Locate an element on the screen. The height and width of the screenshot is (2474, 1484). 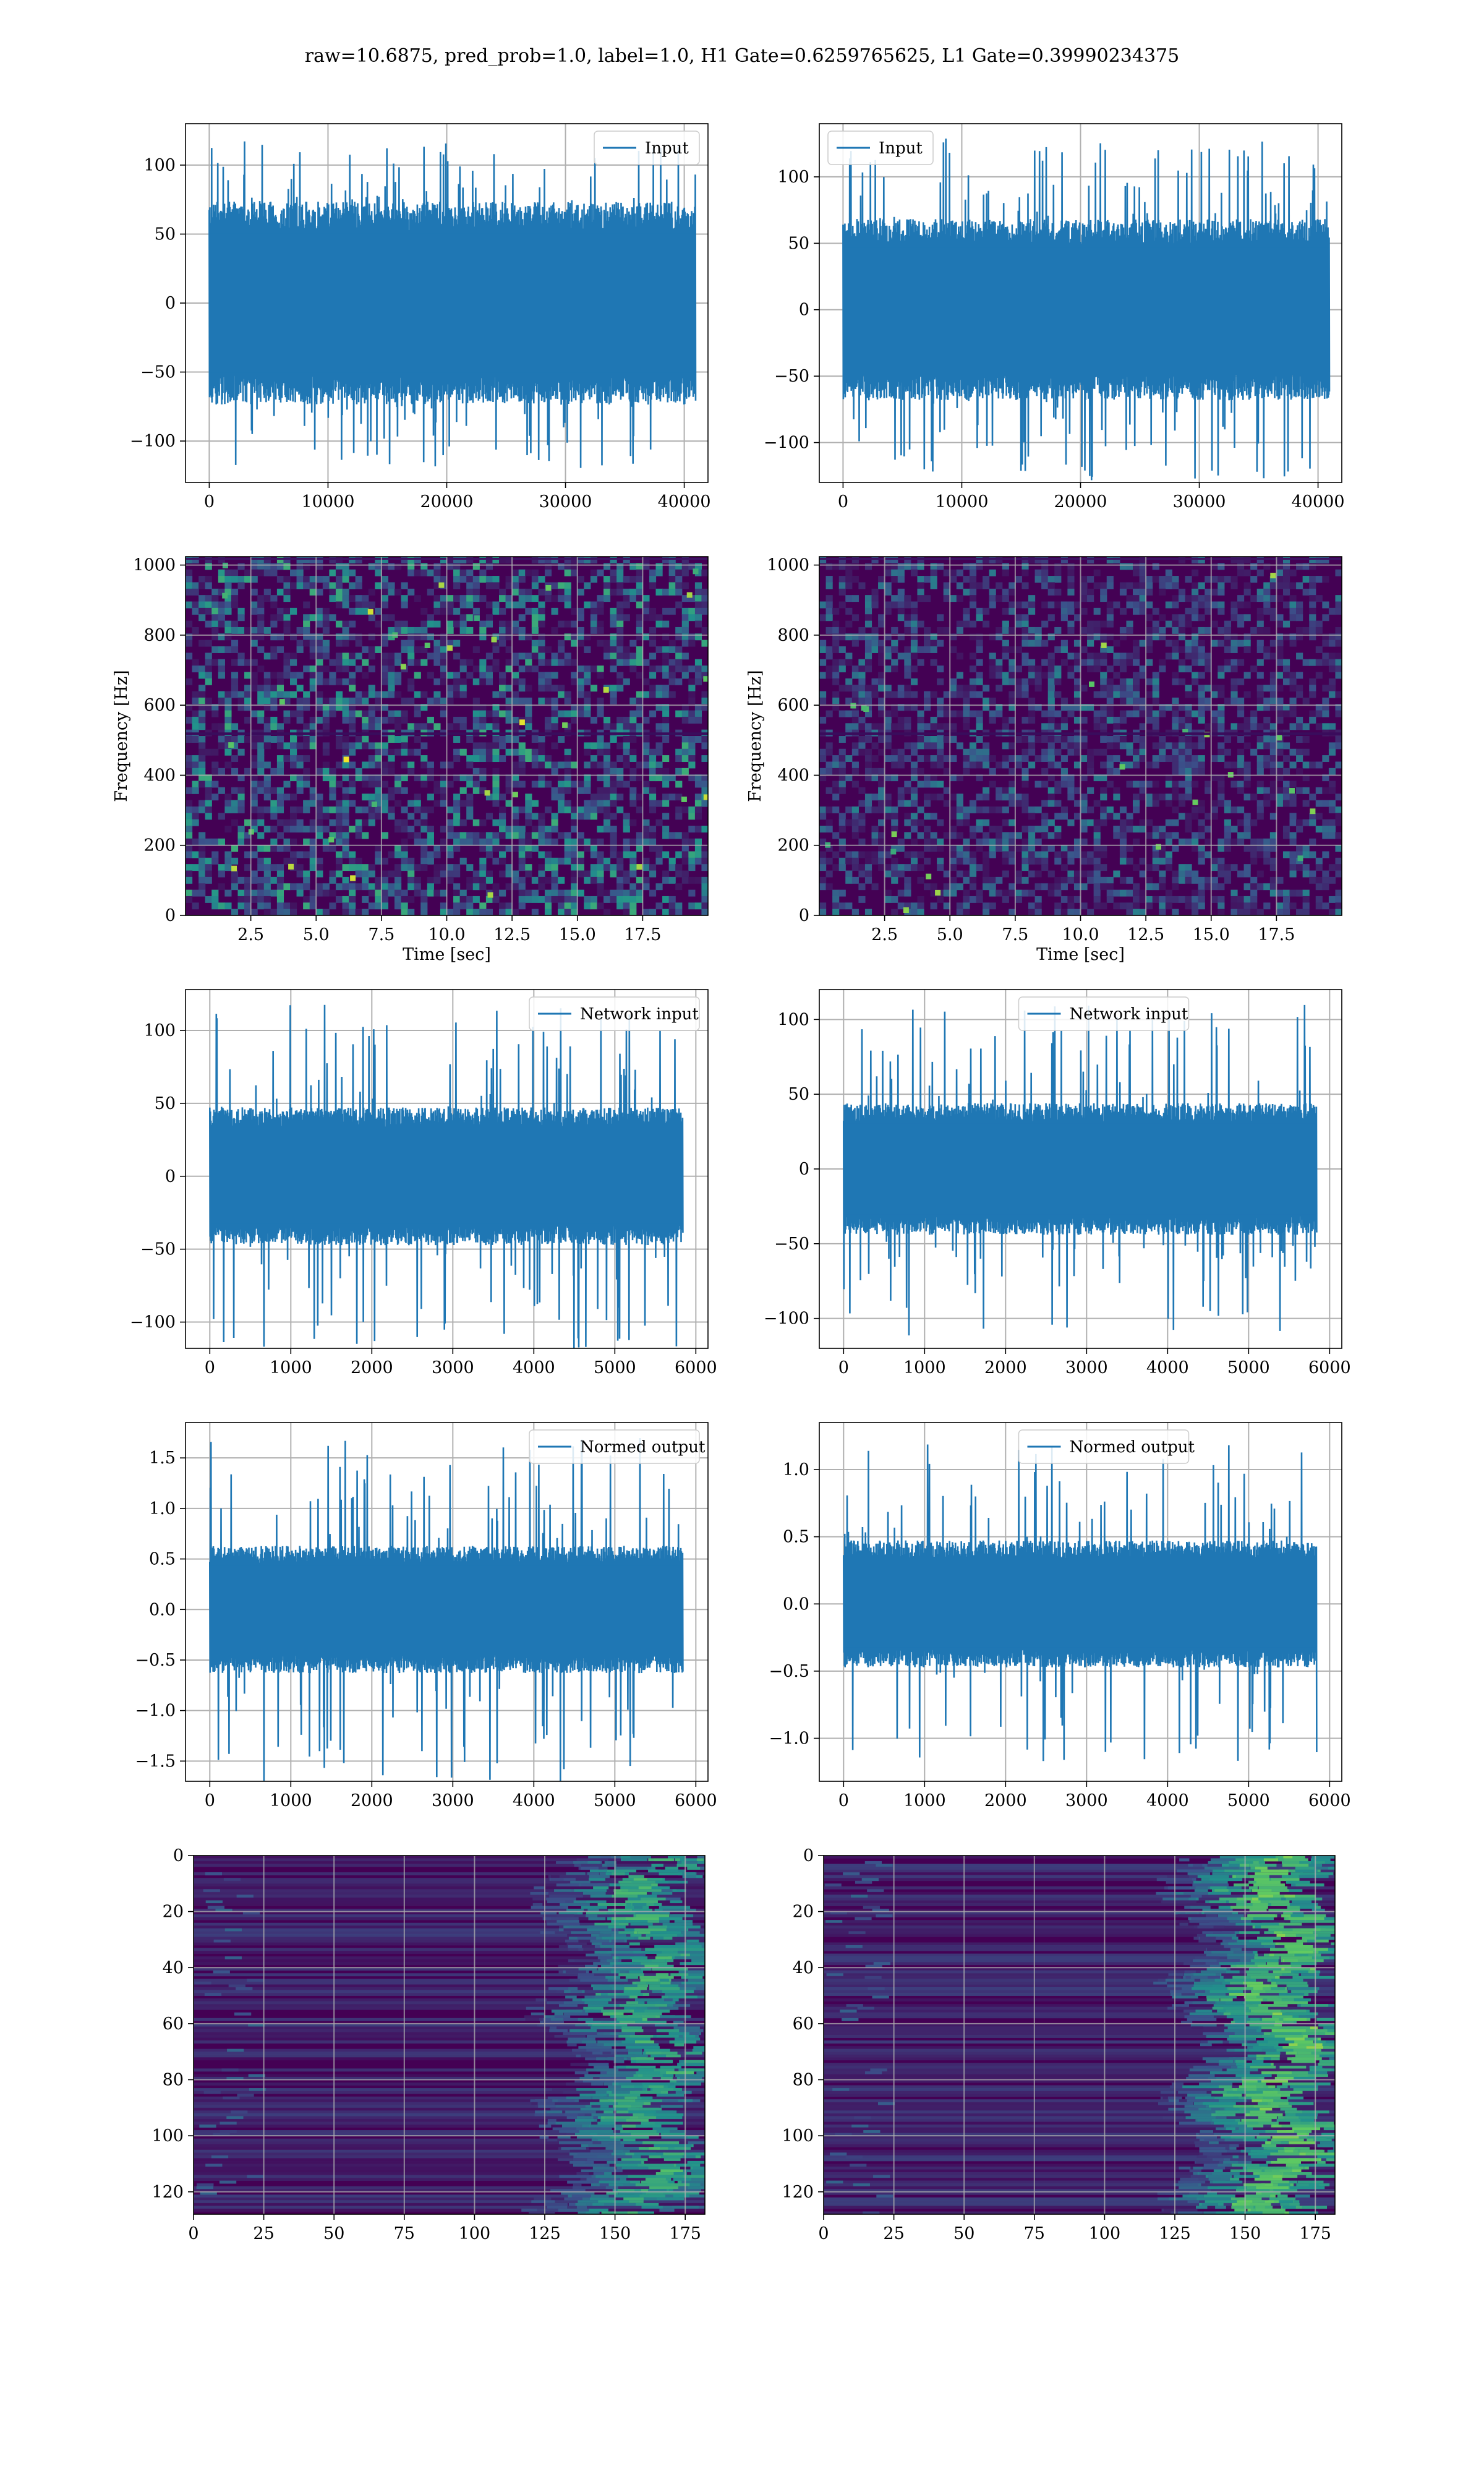
h1-feature-map-xtick-label: 0 is located at coordinates (193, 2233).